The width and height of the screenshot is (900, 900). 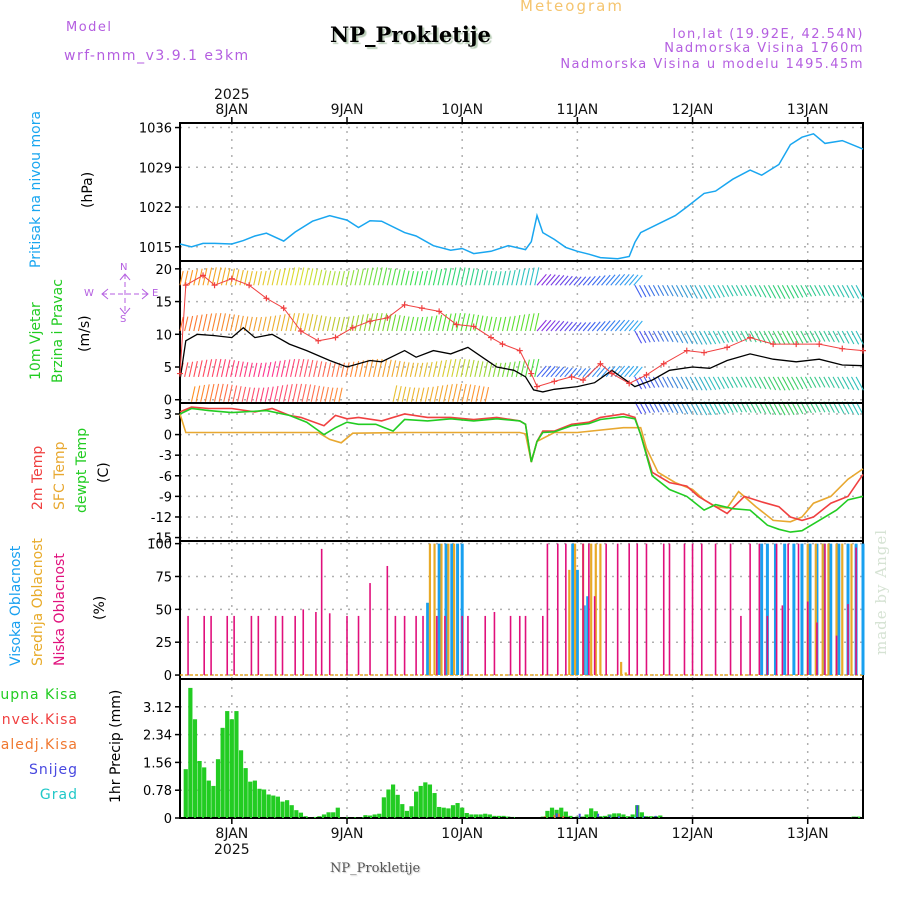 What do you see at coordinates (165, 477) in the screenshot?
I see `y-tick-label: -6` at bounding box center [165, 477].